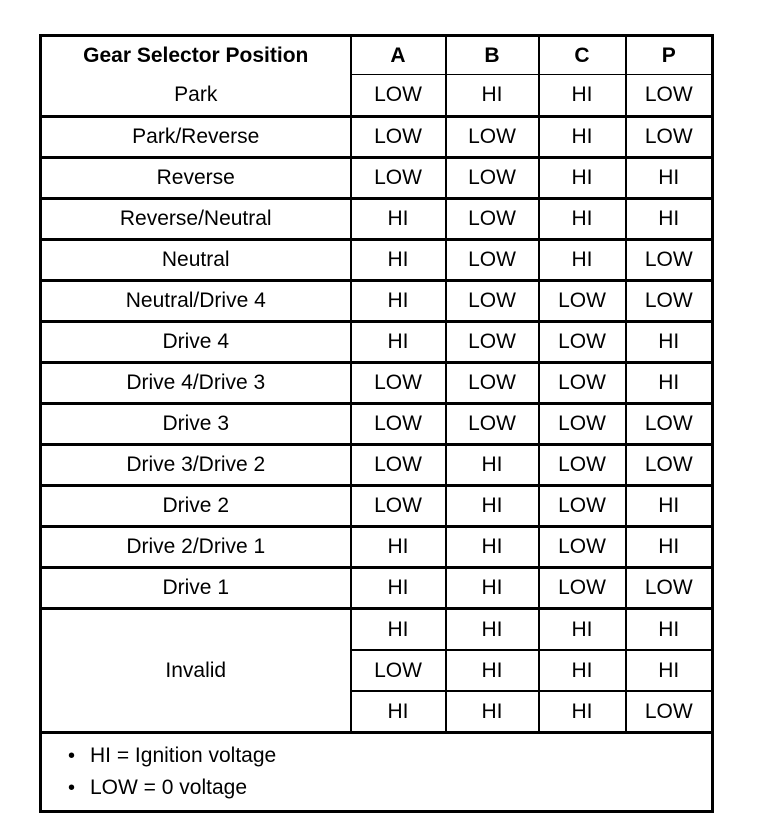 The image size is (768, 813). Describe the element at coordinates (397, 55) in the screenshot. I see `column-header-a: A` at that location.